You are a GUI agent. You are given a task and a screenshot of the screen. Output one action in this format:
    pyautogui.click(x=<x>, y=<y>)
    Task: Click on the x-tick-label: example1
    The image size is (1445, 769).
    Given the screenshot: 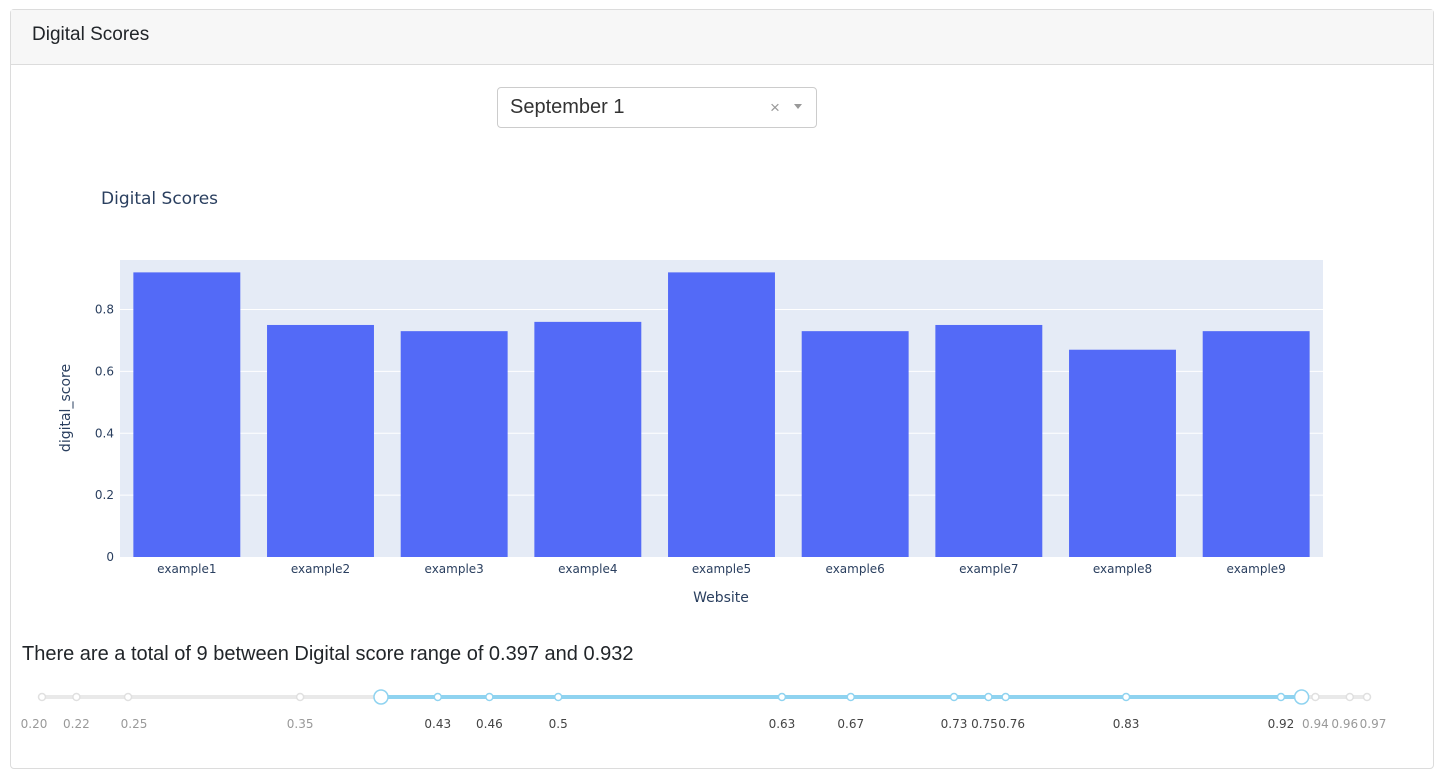 What is the action you would take?
    pyautogui.click(x=186, y=569)
    